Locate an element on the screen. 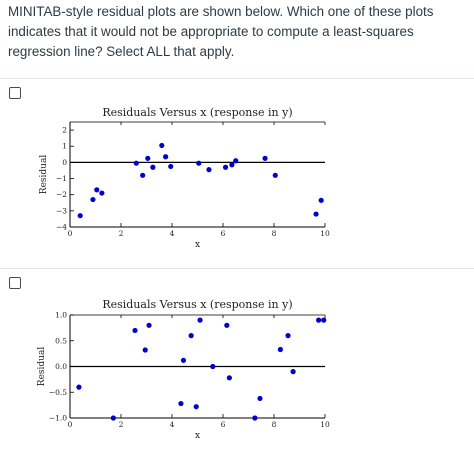 The height and width of the screenshot is (455, 474). option-1-y-axis-label: Residual is located at coordinates (44, 175).